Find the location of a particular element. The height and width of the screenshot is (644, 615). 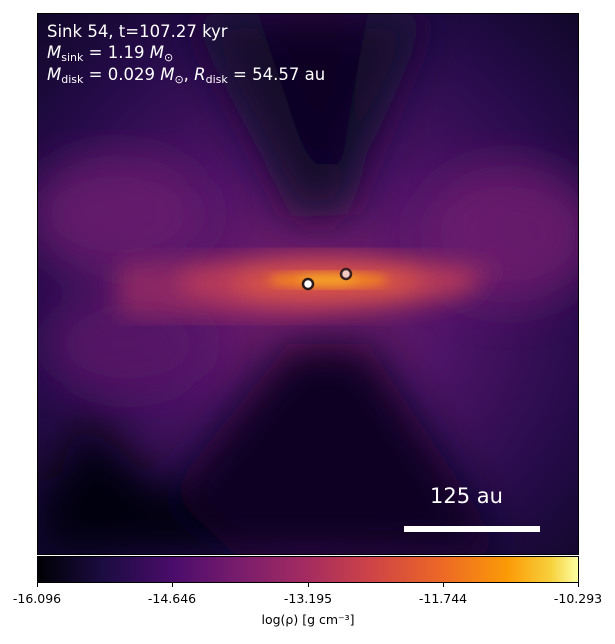

disk-properties-label: Mdisk = 0.029 M⊙, Rdisk = 54.57 au is located at coordinates (186, 75).